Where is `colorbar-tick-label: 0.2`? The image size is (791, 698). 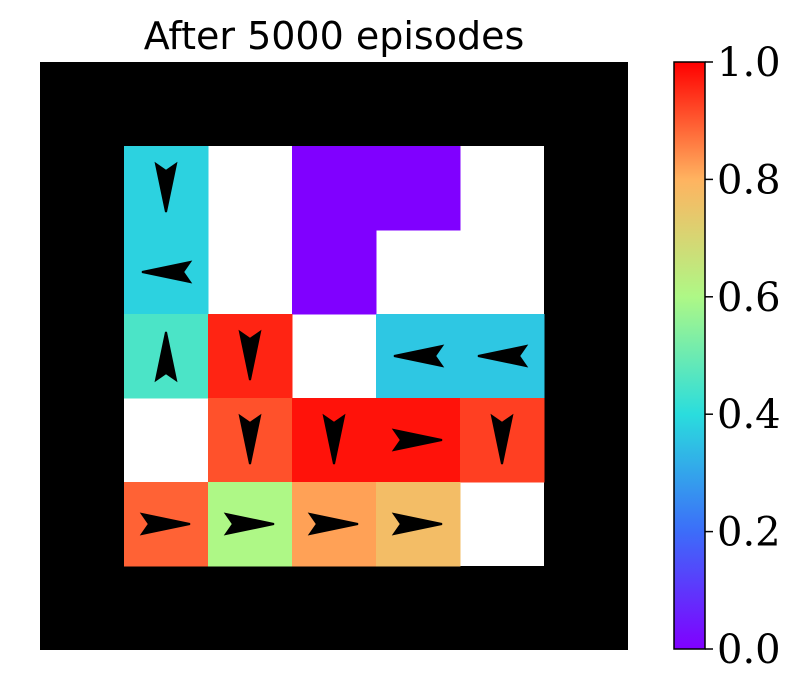 colorbar-tick-label: 0.2 is located at coordinates (749, 533).